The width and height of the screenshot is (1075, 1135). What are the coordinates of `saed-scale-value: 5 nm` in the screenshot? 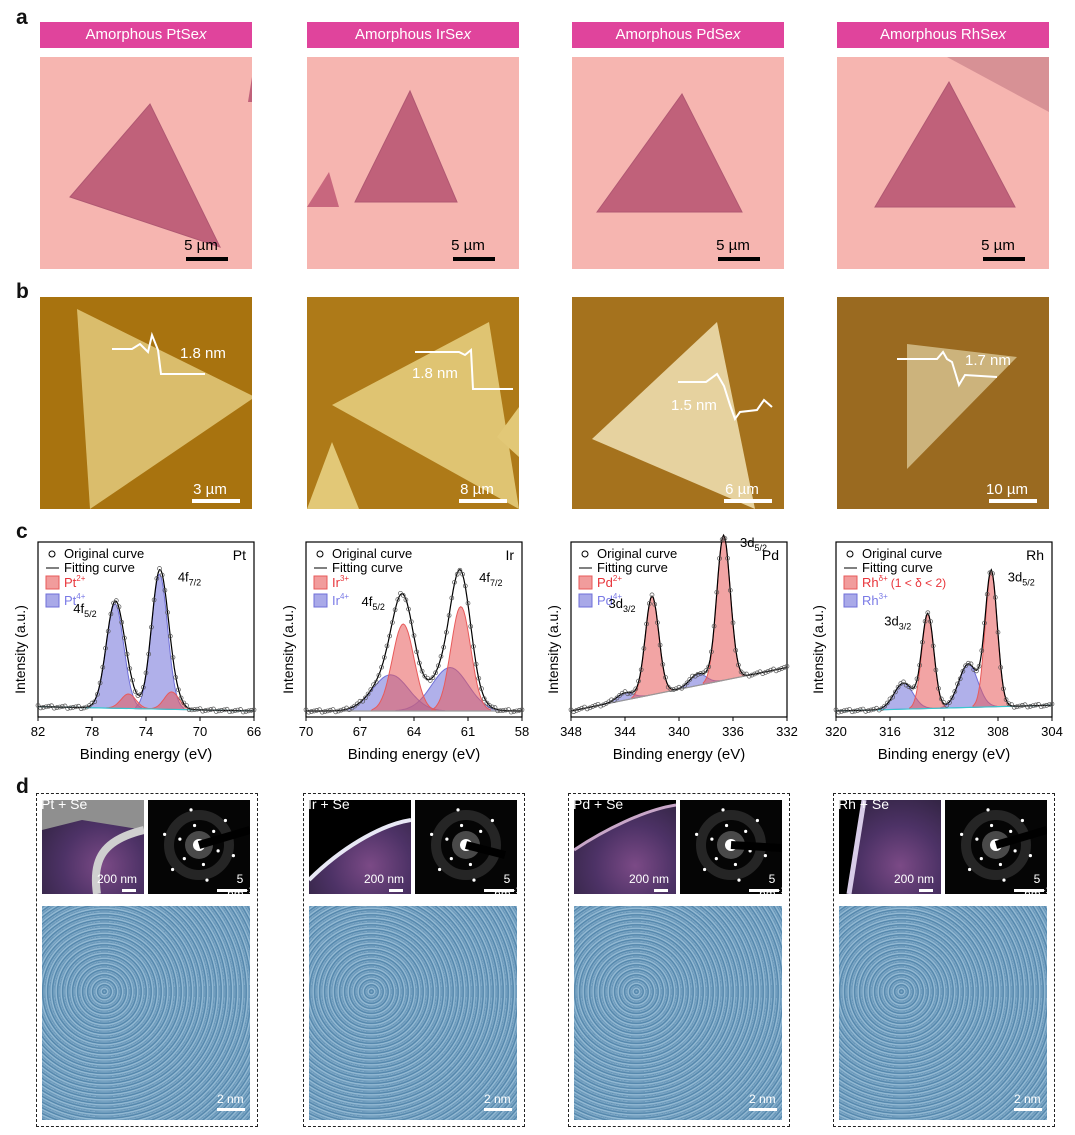 It's located at (235, 886).